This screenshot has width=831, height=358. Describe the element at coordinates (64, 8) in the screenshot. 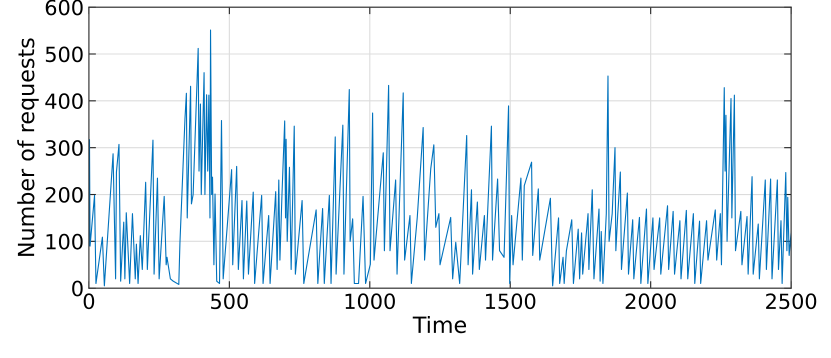

I see `y-tick-label: 600` at that location.